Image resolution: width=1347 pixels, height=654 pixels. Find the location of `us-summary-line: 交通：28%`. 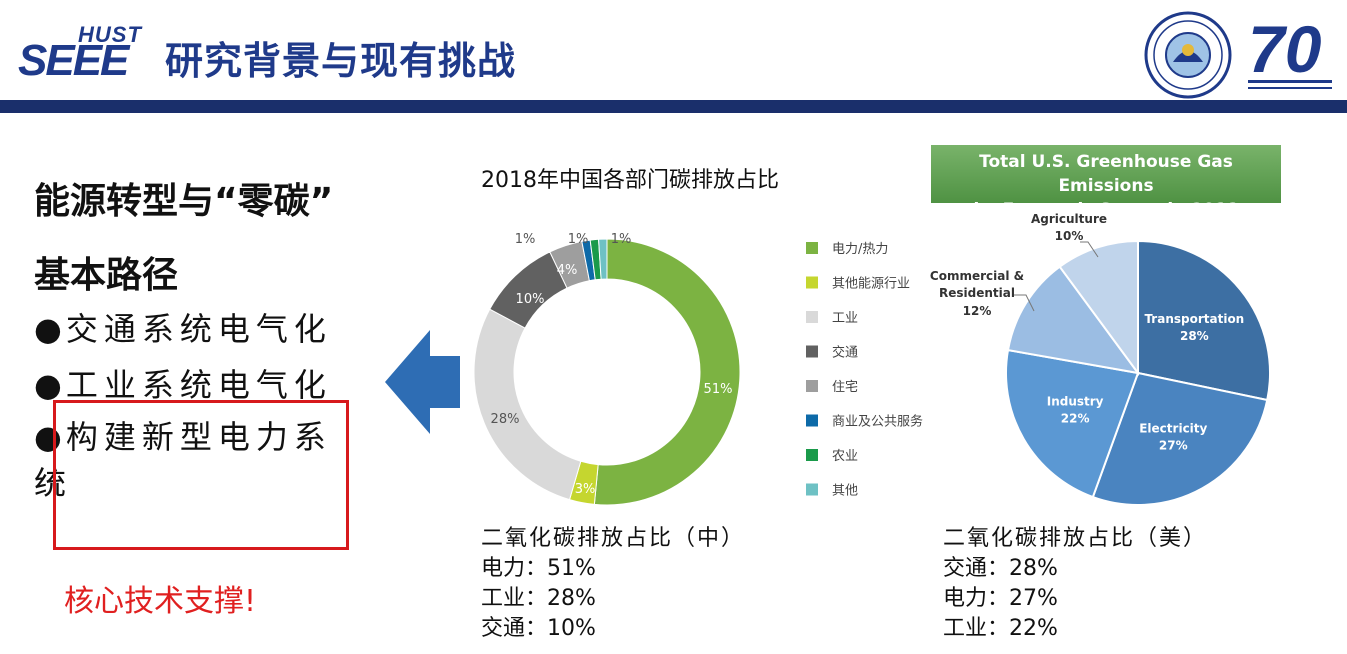

us-summary-line: 交通：28% is located at coordinates (1000, 568).